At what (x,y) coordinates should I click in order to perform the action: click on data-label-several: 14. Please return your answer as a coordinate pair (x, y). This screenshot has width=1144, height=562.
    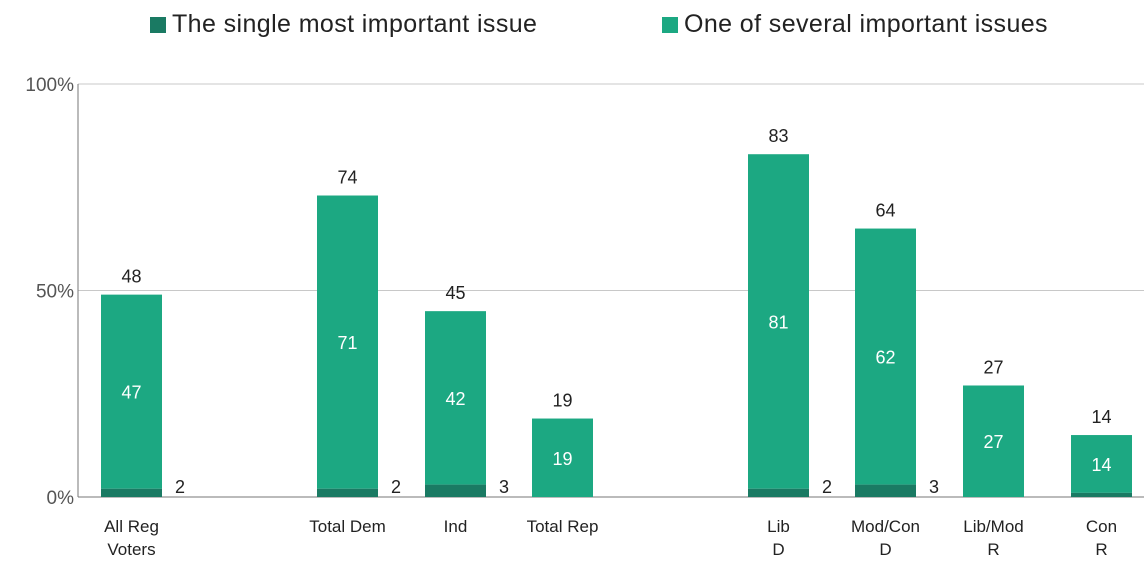
    Looking at the image, I should click on (1101, 465).